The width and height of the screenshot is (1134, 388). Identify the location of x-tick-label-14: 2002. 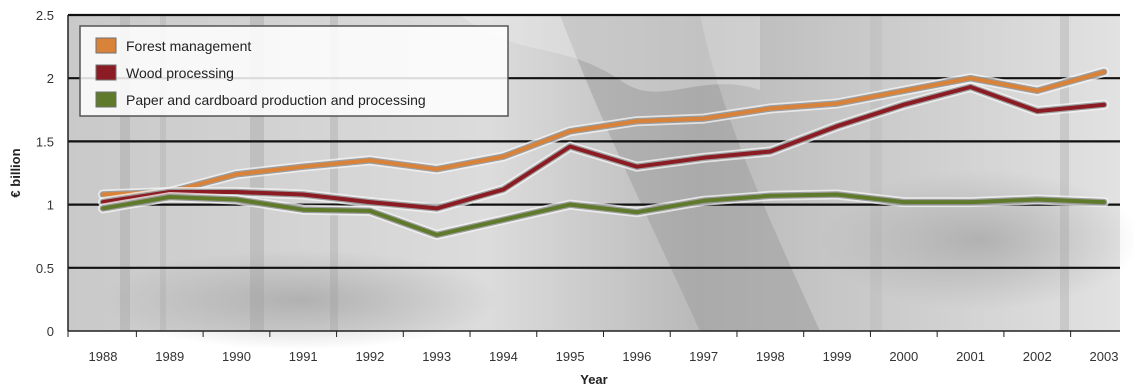
(1037, 356).